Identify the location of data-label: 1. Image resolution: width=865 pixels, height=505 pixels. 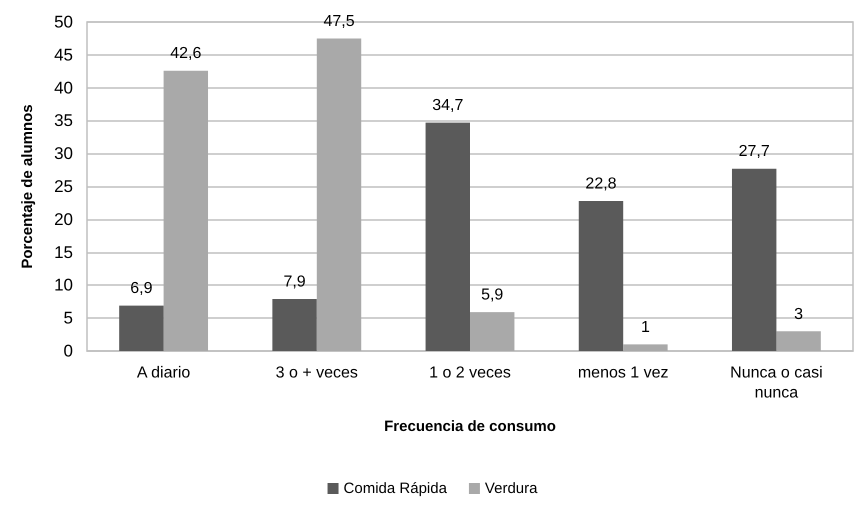
(645, 327).